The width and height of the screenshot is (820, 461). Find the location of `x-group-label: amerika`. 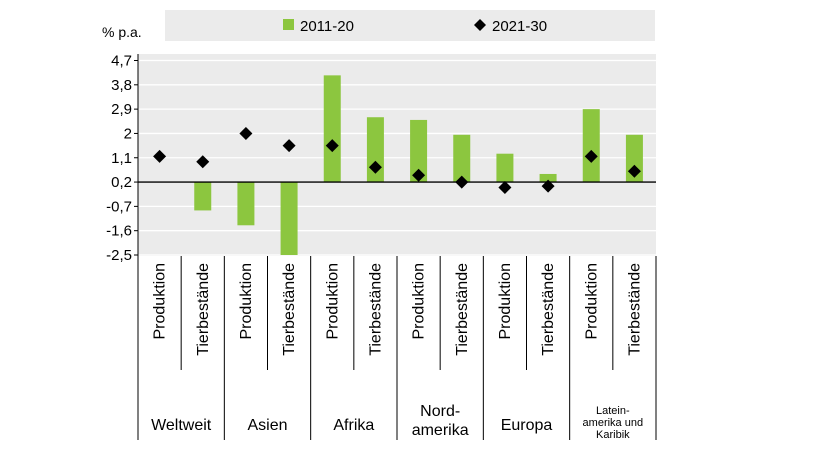

x-group-label: amerika is located at coordinates (440, 430).